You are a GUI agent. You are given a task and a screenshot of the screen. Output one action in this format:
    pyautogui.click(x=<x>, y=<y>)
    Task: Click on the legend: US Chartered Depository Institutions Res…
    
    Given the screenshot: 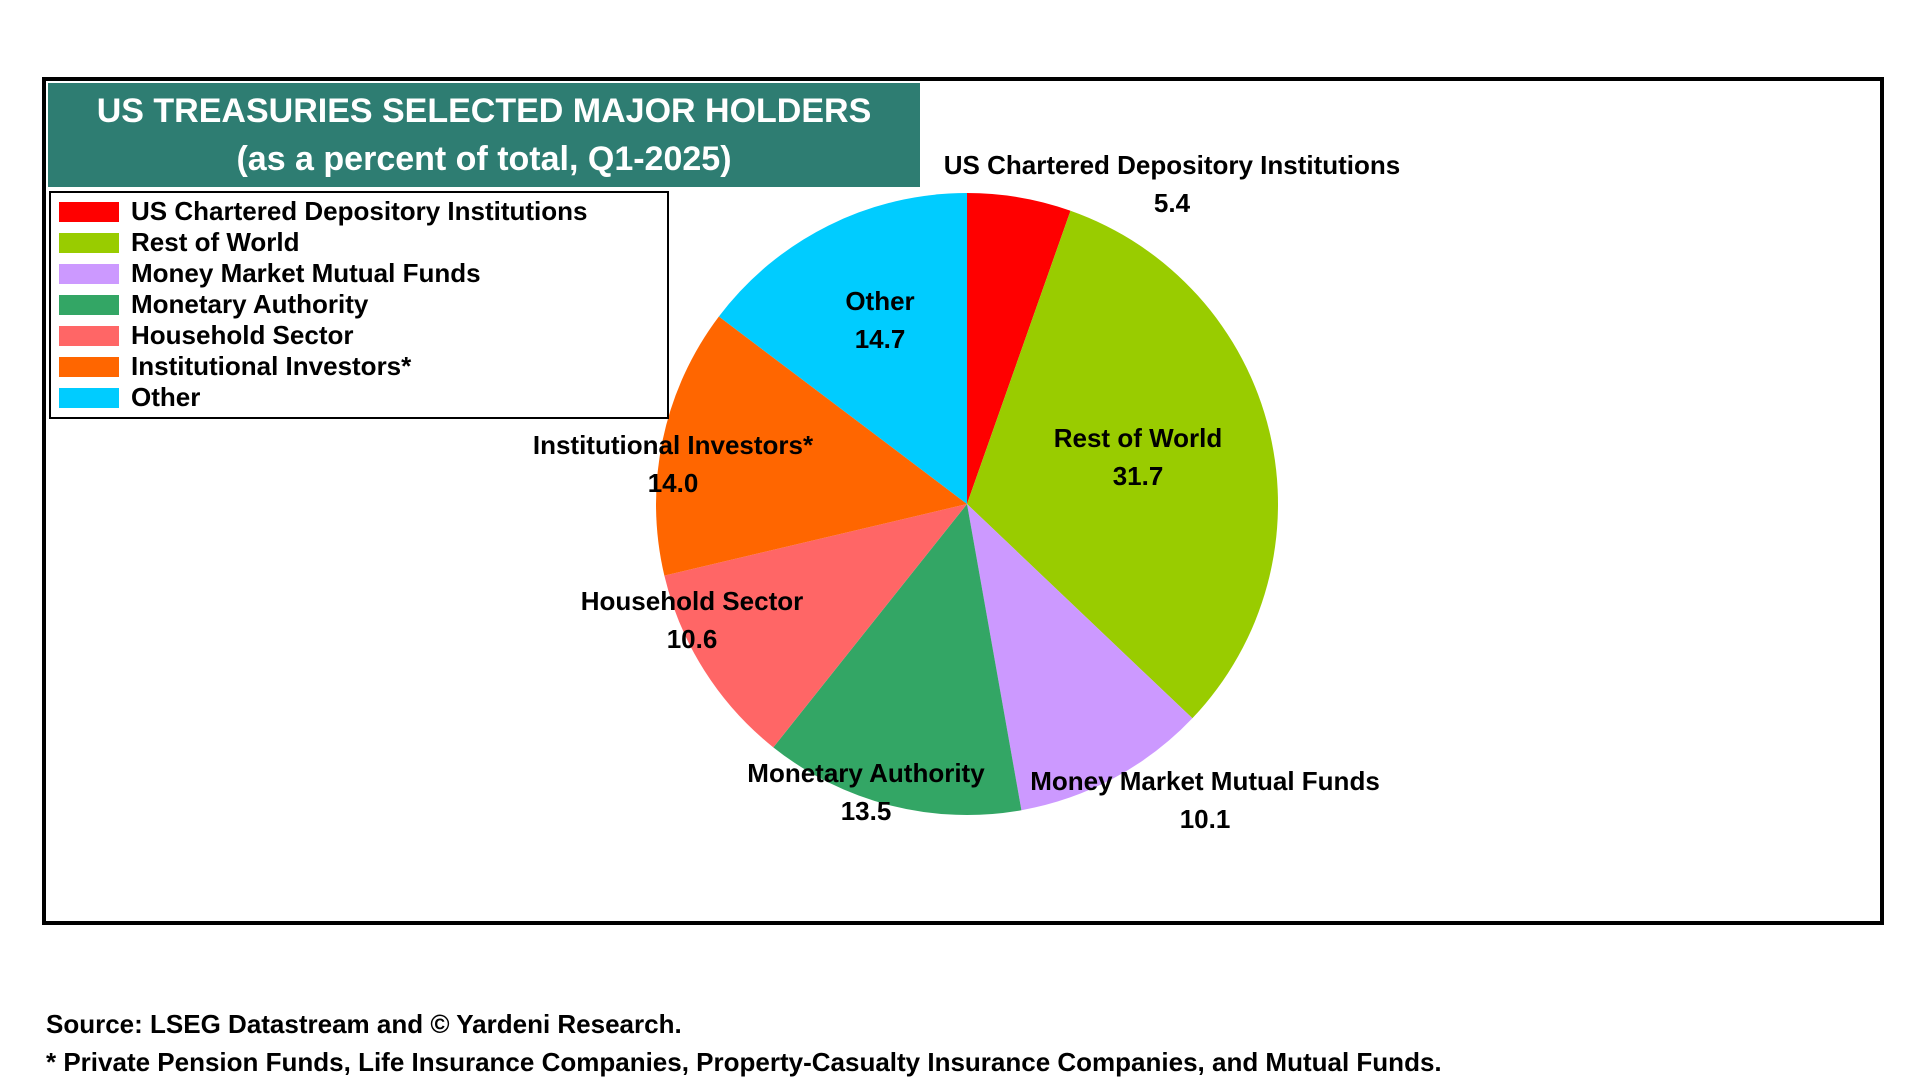 What is the action you would take?
    pyautogui.click(x=359, y=305)
    